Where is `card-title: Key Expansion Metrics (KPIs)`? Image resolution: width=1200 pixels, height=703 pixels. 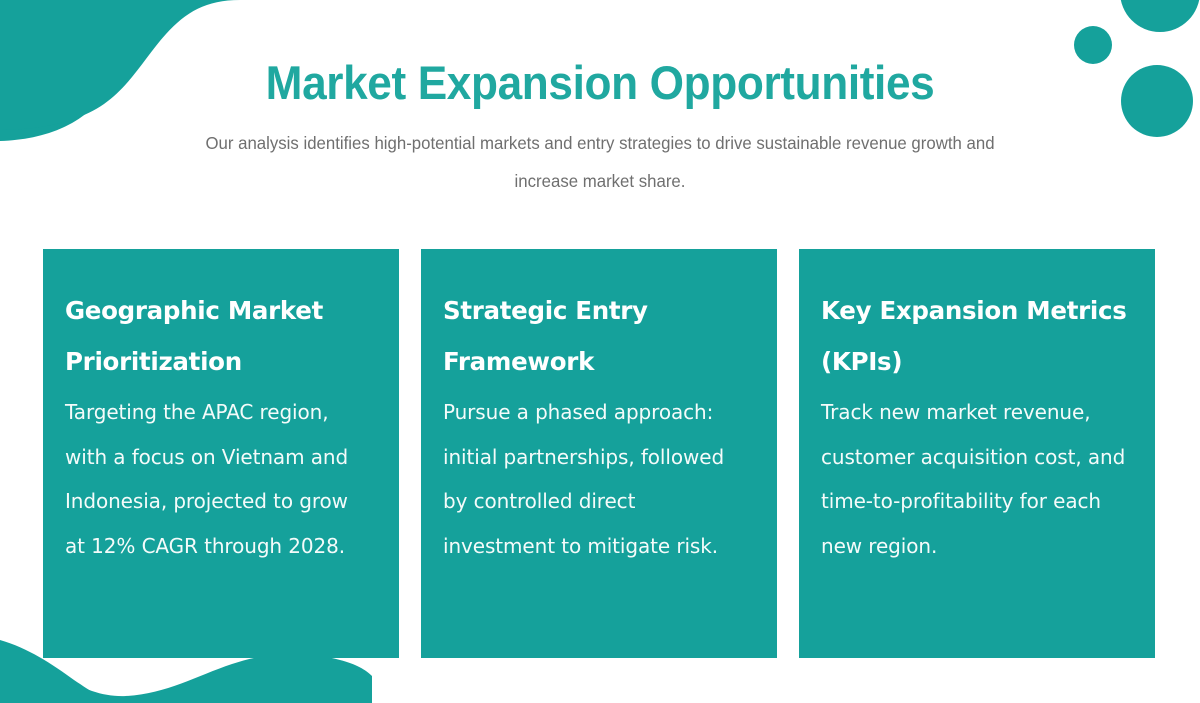 card-title: Key Expansion Metrics (KPIs) is located at coordinates (974, 336).